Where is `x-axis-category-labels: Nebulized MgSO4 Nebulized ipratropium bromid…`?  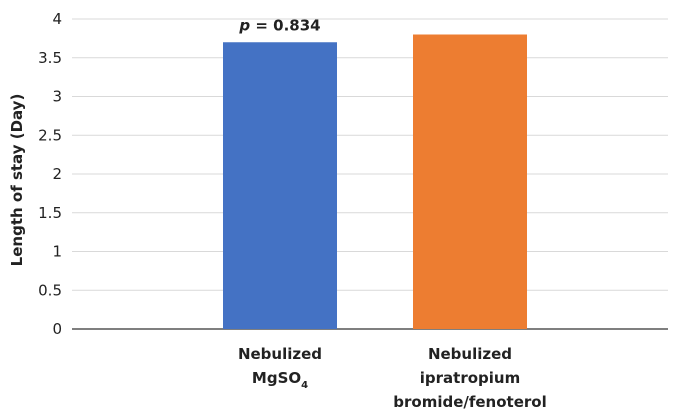 x-axis-category-labels: Nebulized MgSO4 Nebulized ipratropium bromid… is located at coordinates (392, 378).